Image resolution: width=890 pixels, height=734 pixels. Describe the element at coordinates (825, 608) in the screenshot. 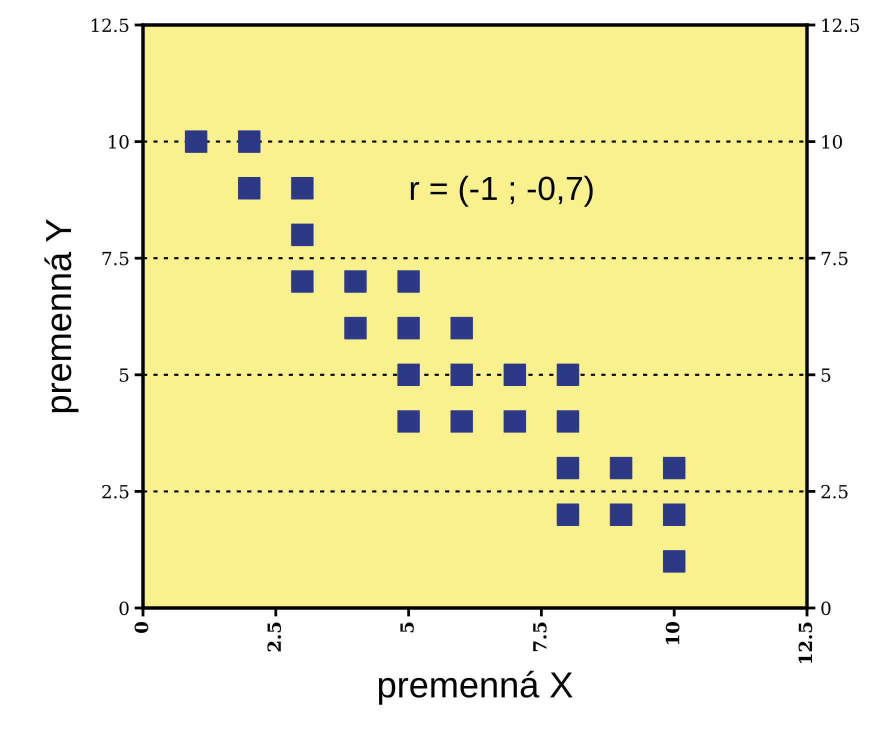

I see `y2-tick-label: 0` at that location.